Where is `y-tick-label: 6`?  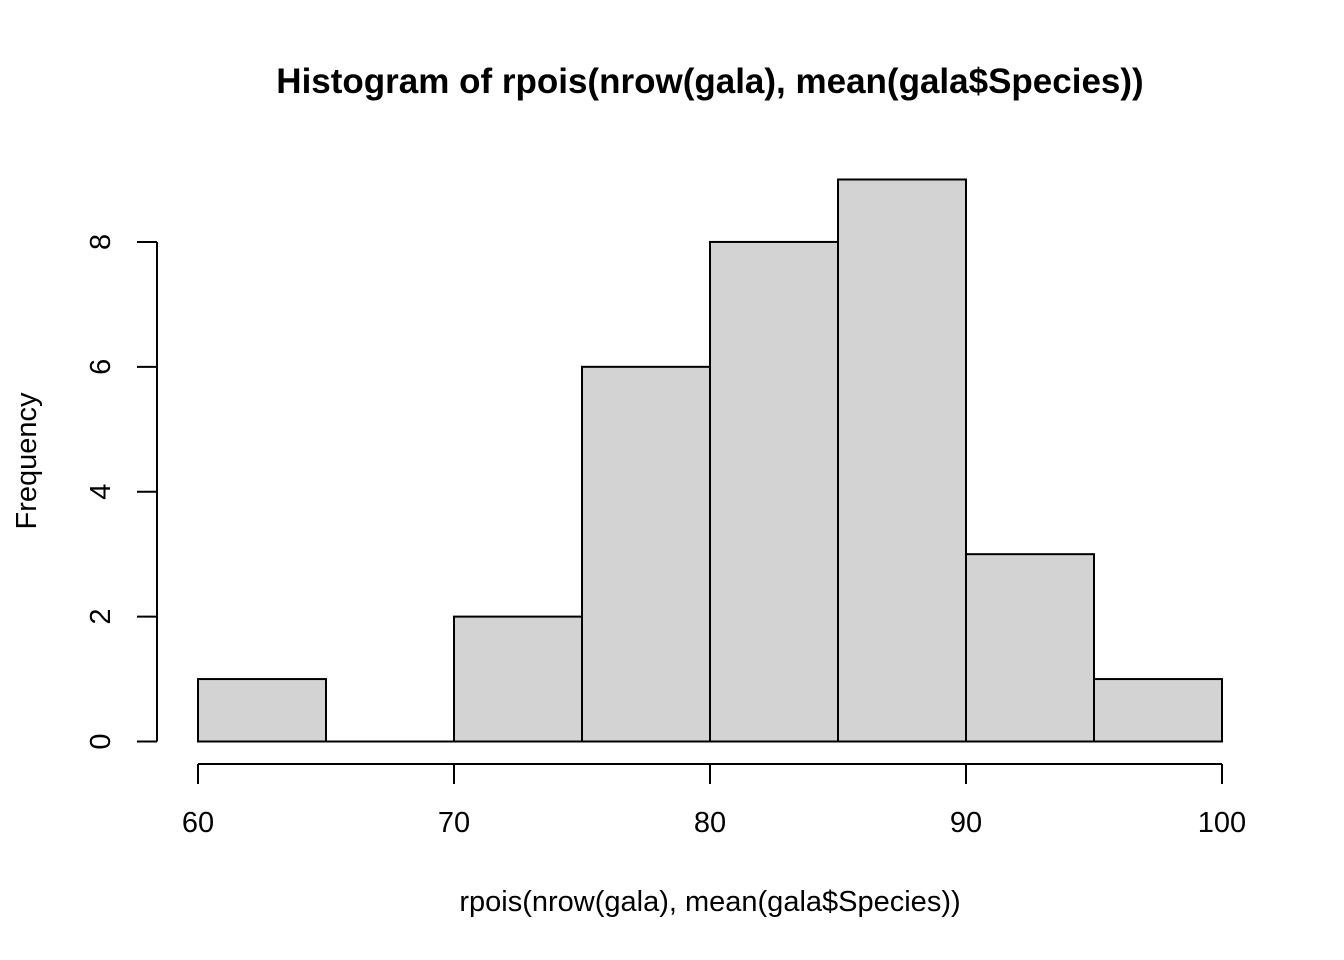
y-tick-label: 6 is located at coordinates (101, 367).